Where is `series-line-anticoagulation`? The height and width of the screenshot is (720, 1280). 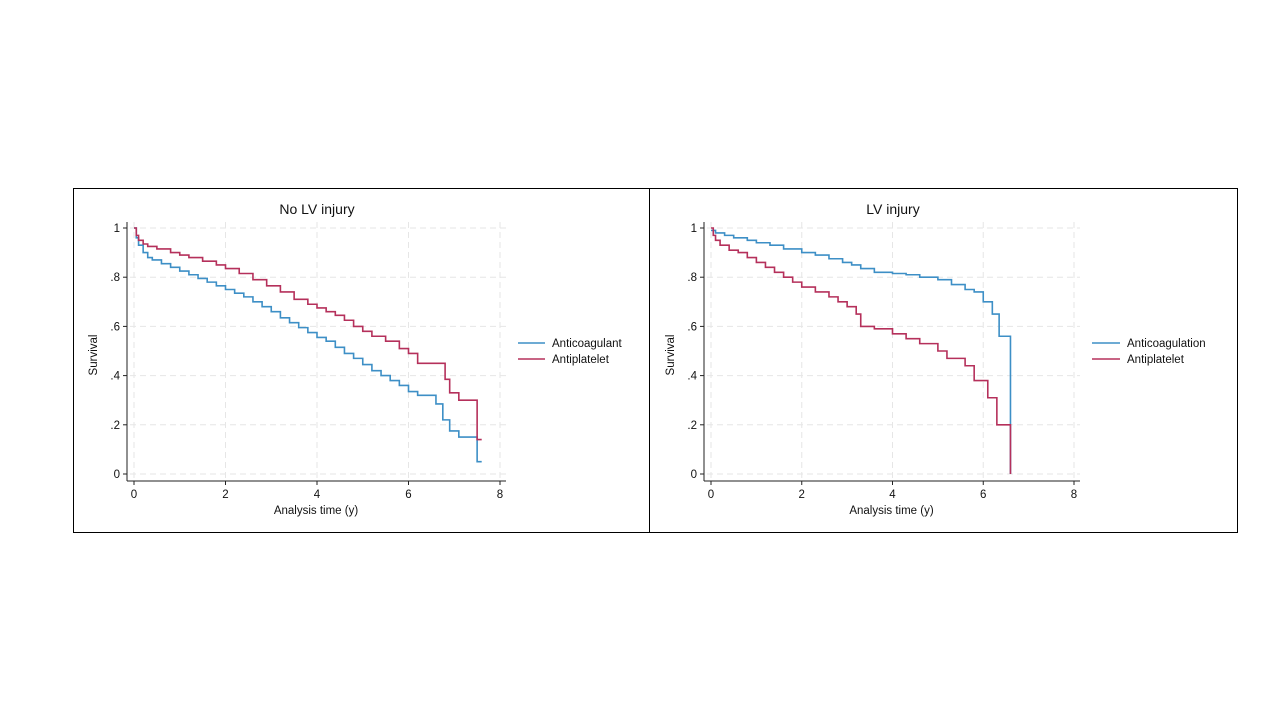
series-line-anticoagulation is located at coordinates (861, 351).